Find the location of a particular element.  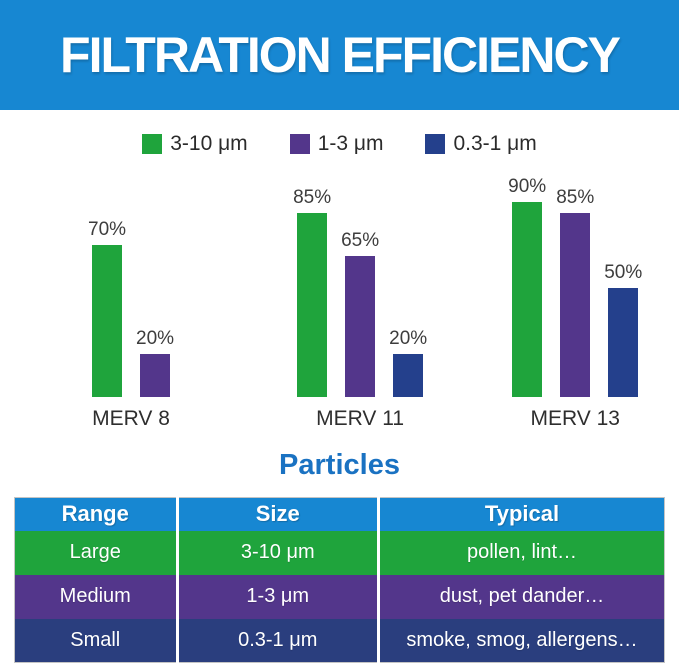

page-title: FILTRATION EFFICIENCY is located at coordinates (340, 55).